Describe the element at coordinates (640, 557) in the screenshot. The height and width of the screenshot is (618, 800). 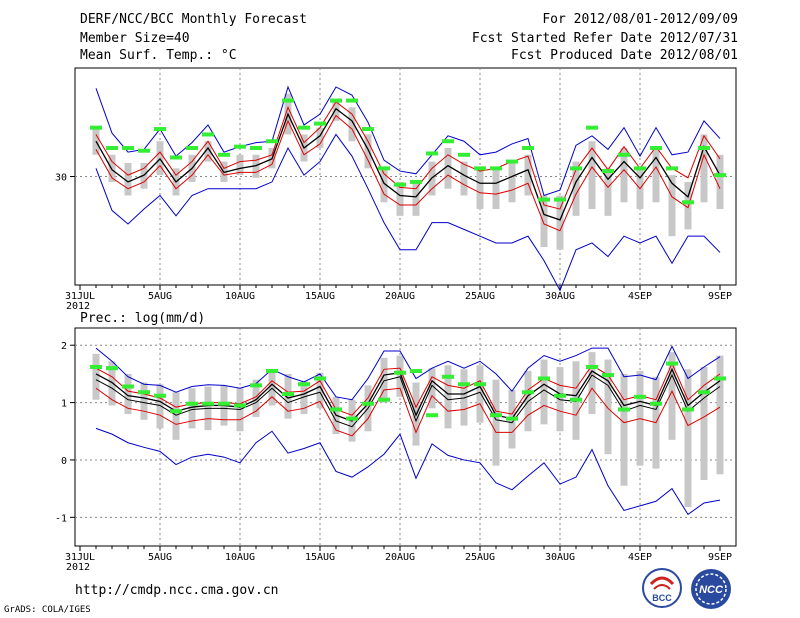
I see `prec-xtick-label: 4SEP` at that location.